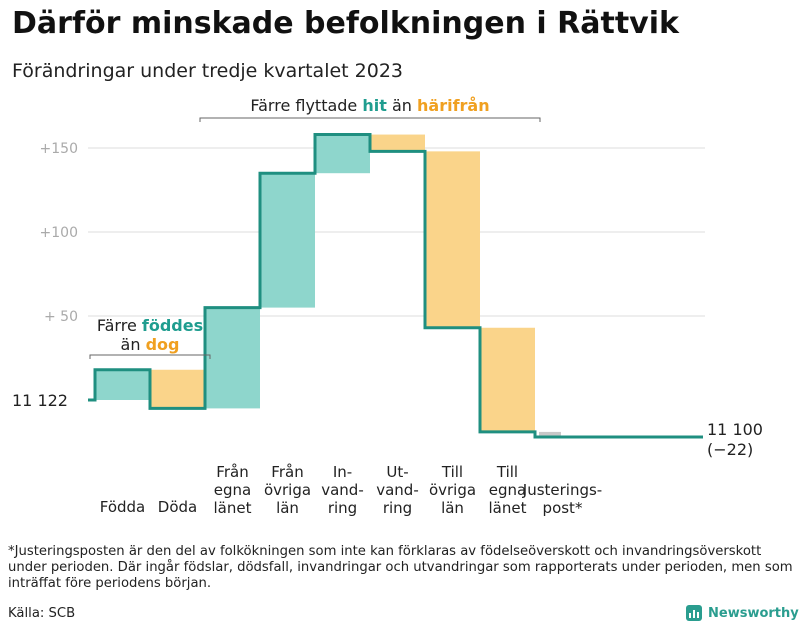 This screenshot has height=625, width=800. I want to click on x-category-label: Justerings-post*, so click(562, 499).